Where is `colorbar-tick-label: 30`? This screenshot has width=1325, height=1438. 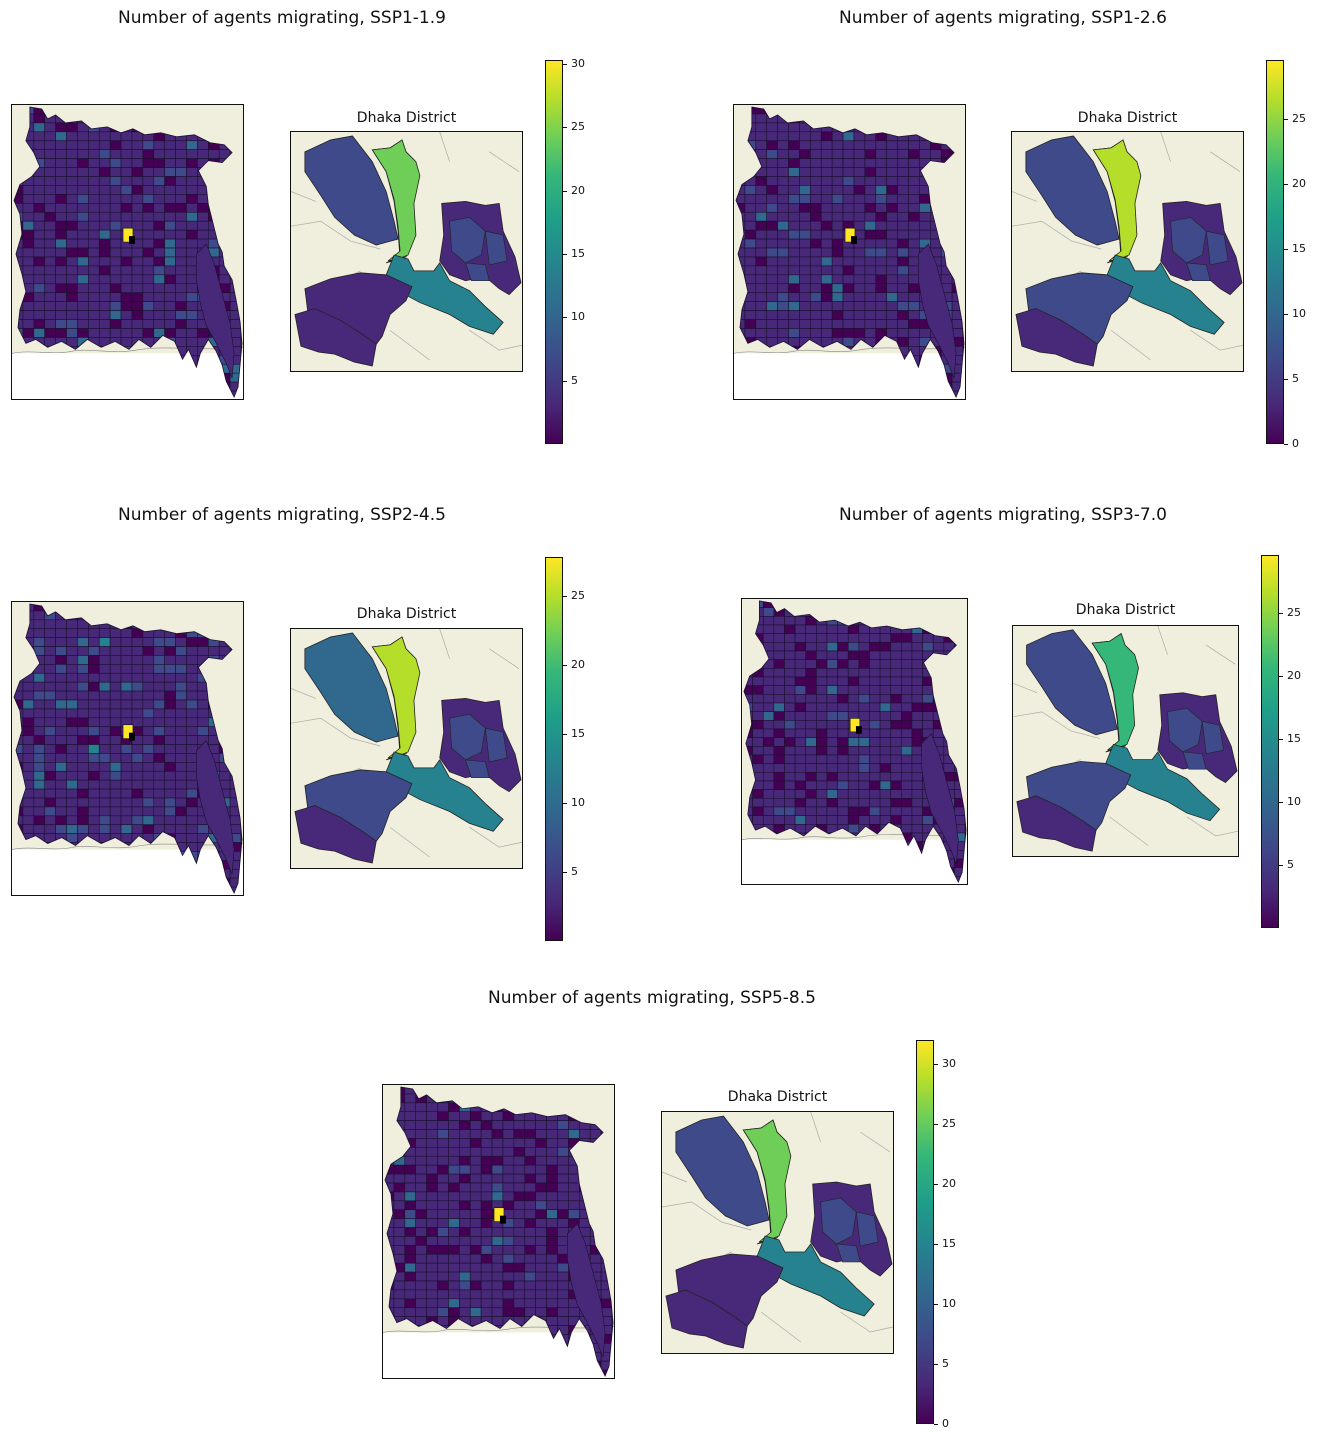
colorbar-tick-label: 30 is located at coordinates (949, 1063).